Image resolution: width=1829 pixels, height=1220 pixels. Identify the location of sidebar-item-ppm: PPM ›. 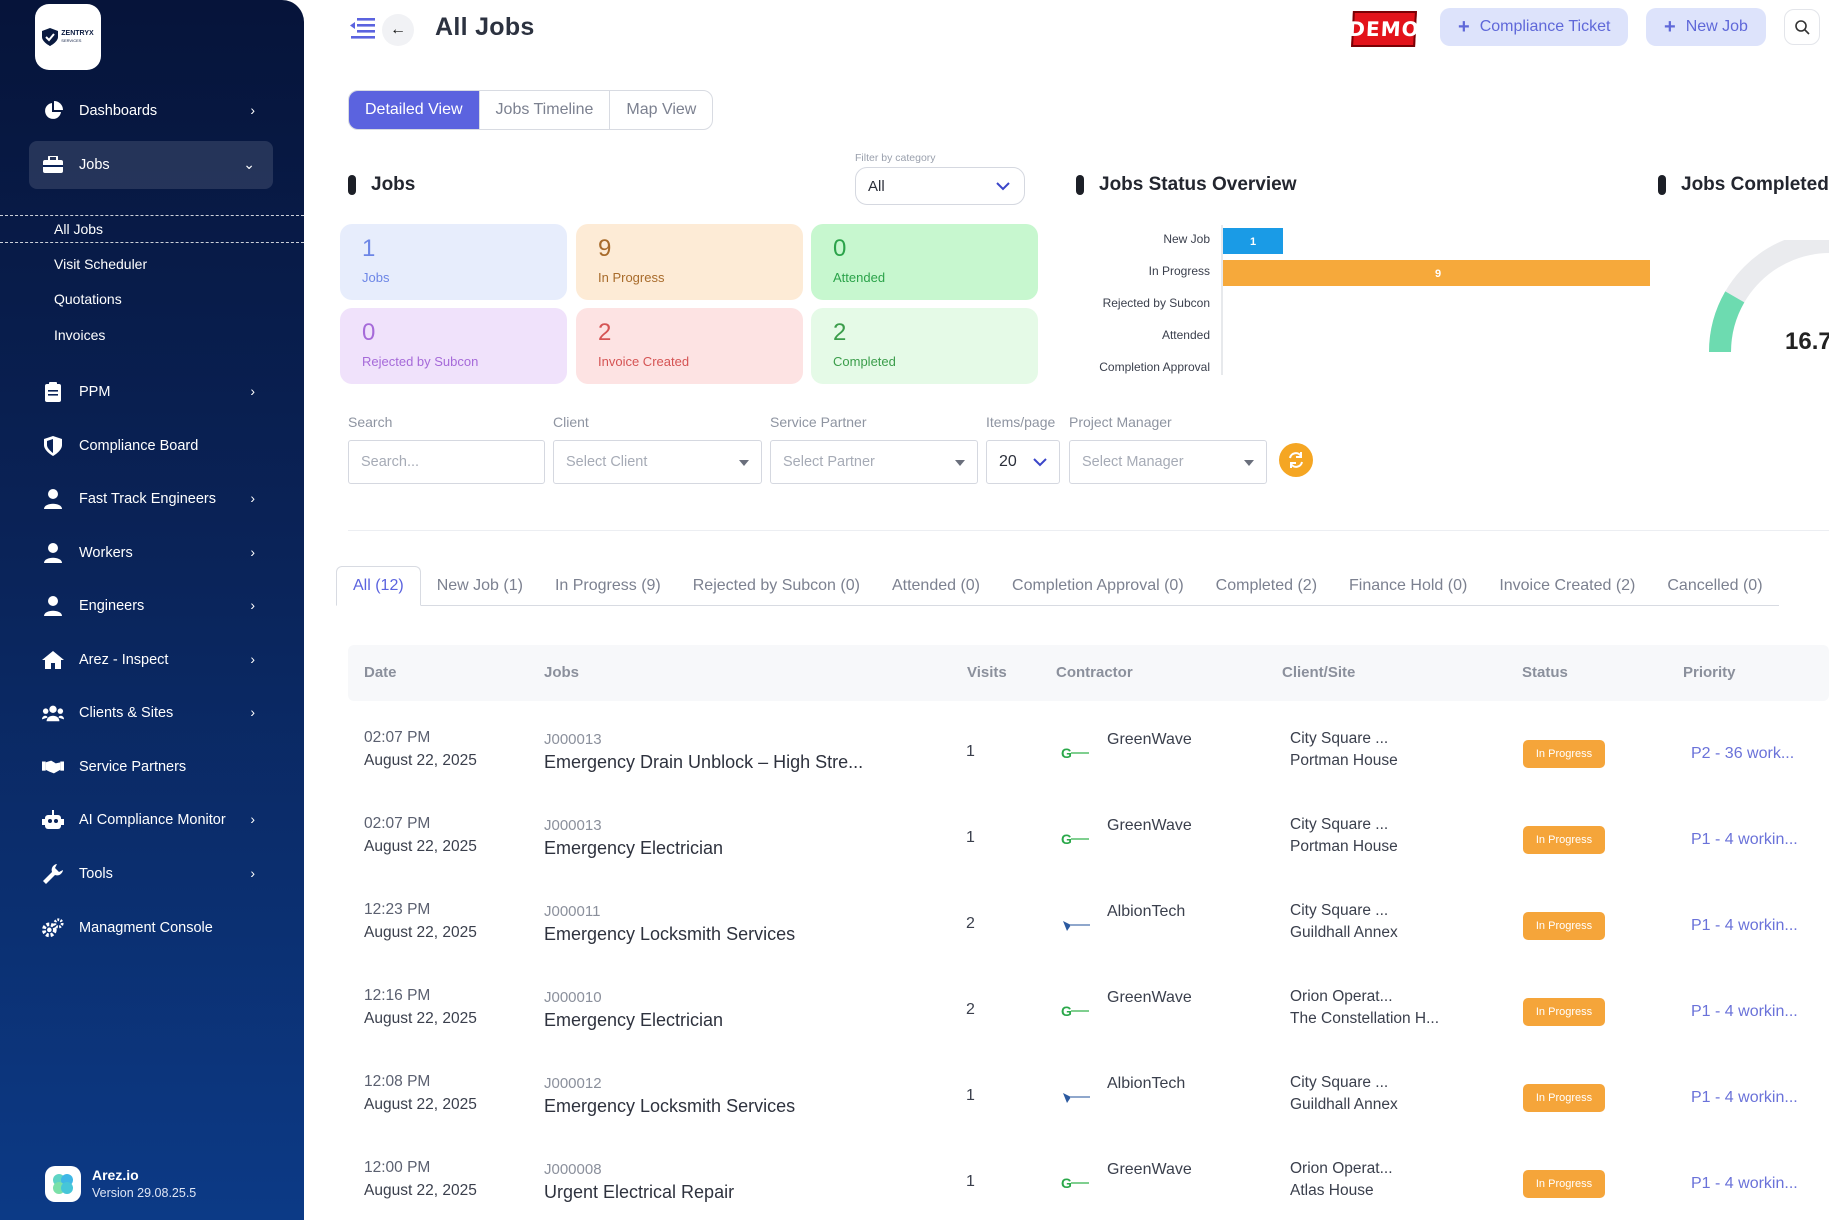
(151, 392).